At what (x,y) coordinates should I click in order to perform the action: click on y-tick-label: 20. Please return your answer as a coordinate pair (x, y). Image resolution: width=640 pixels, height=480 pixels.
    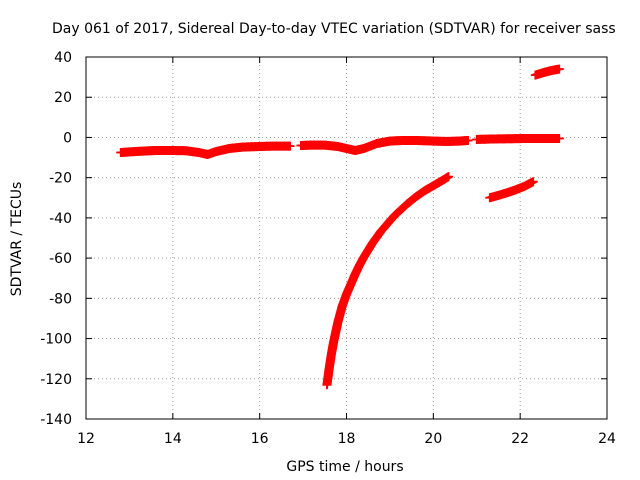
    Looking at the image, I should click on (63, 98).